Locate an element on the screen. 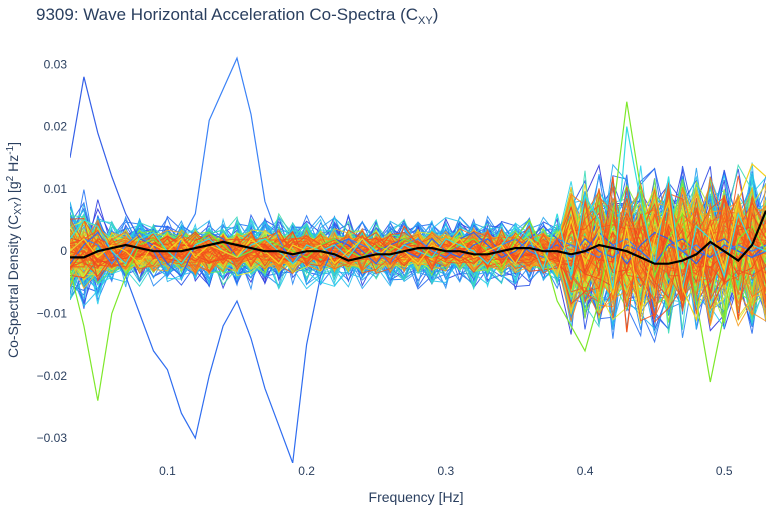  y-tick-label: 0.01 is located at coordinates (56, 189).